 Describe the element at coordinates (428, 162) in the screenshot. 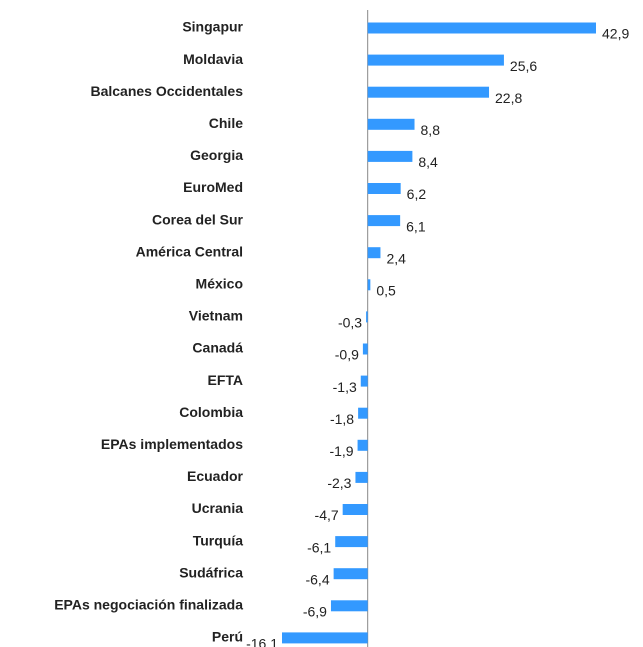

I see `value-label: 8,4` at that location.